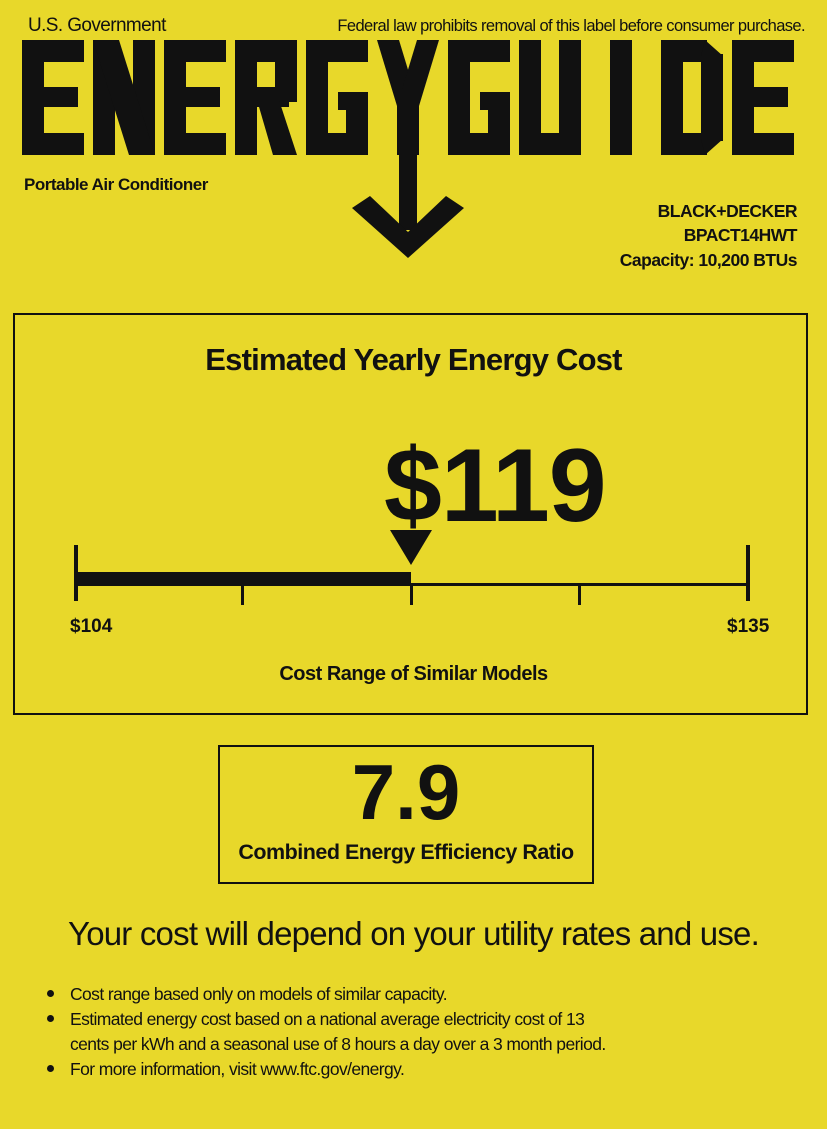 Image resolution: width=827 pixels, height=1129 pixels. I want to click on range-caption: Cost Range of Similar Models, so click(413, 674).